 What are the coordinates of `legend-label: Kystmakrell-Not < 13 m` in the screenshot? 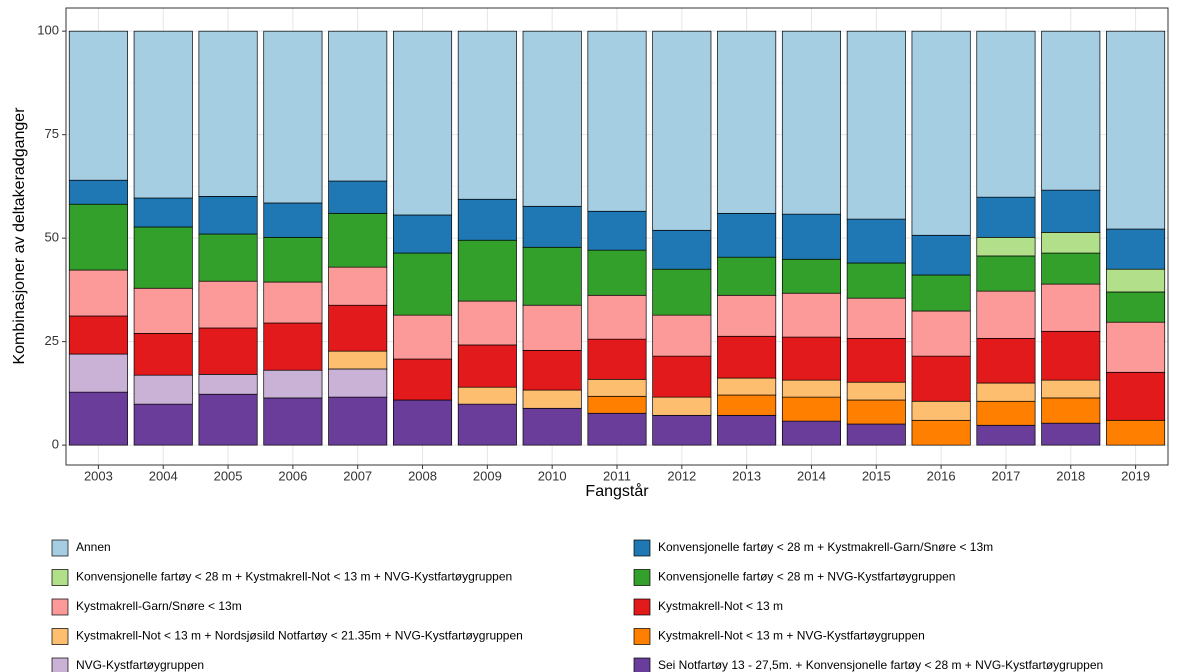 It's located at (720, 606).